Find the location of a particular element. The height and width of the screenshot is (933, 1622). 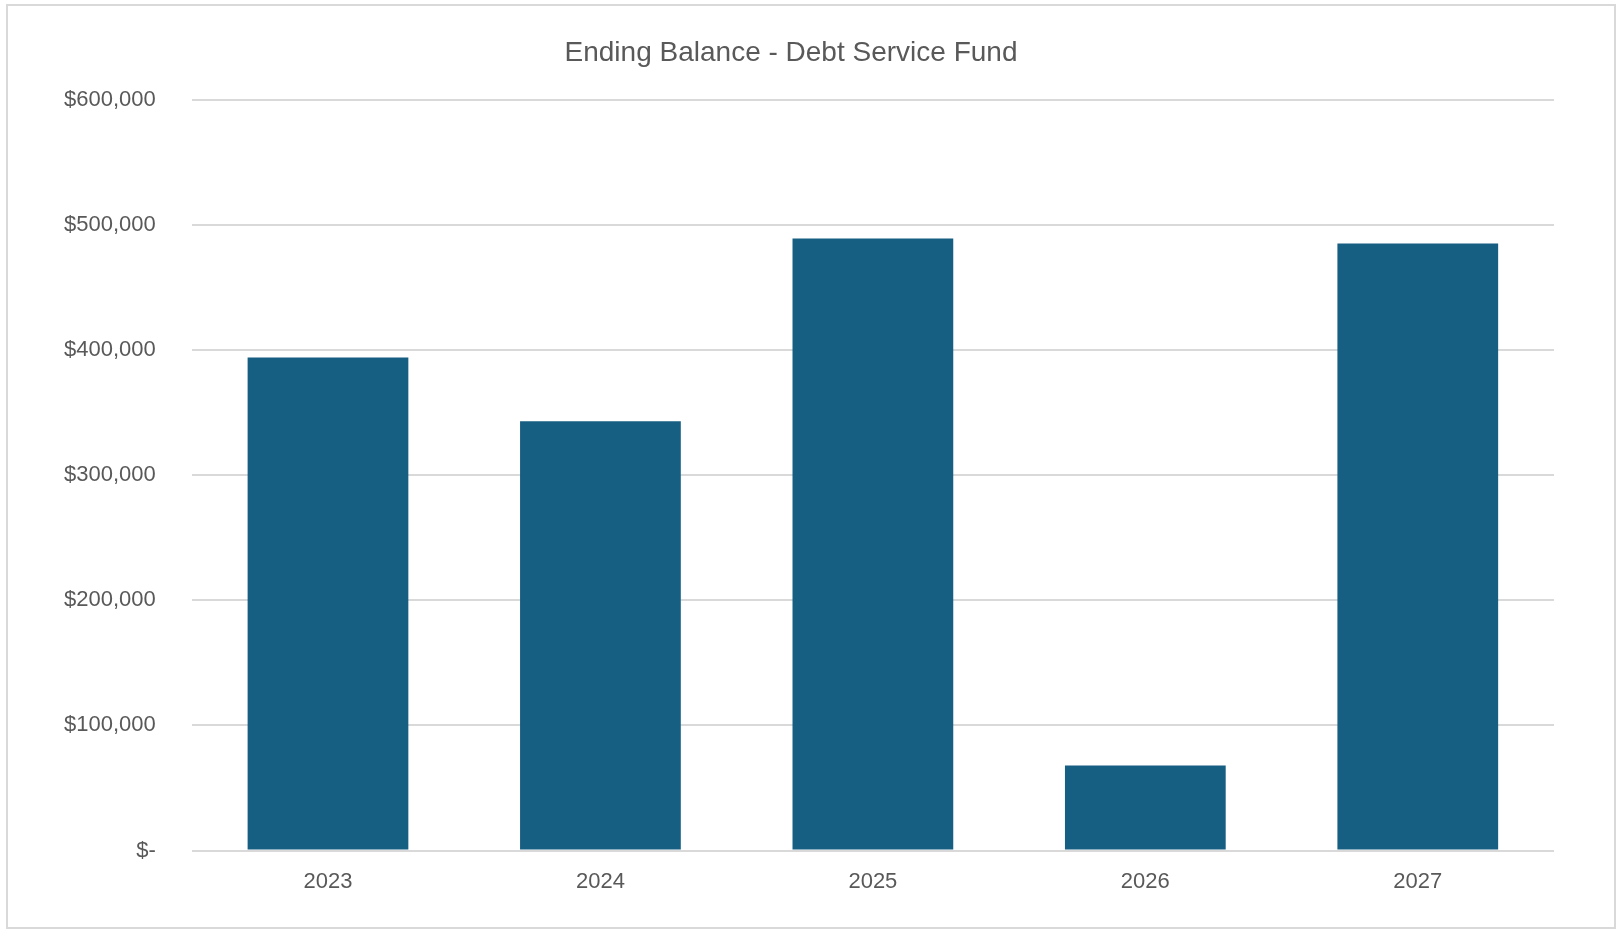

chart-title: Ending Balance - Debt Service Fund is located at coordinates (791, 51).